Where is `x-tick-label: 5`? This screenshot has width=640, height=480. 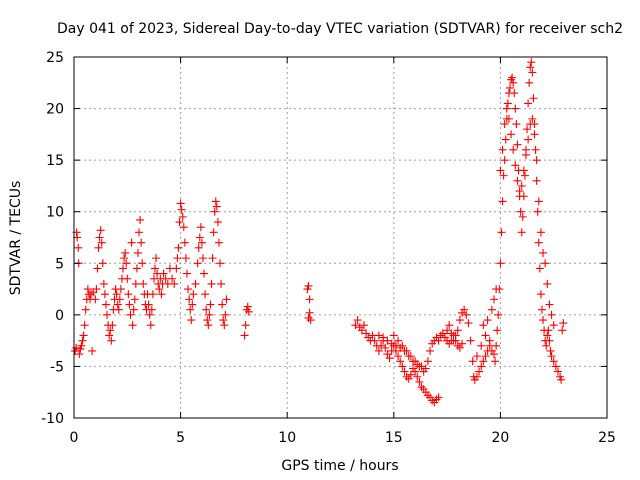
x-tick-label: 5 is located at coordinates (180, 438).